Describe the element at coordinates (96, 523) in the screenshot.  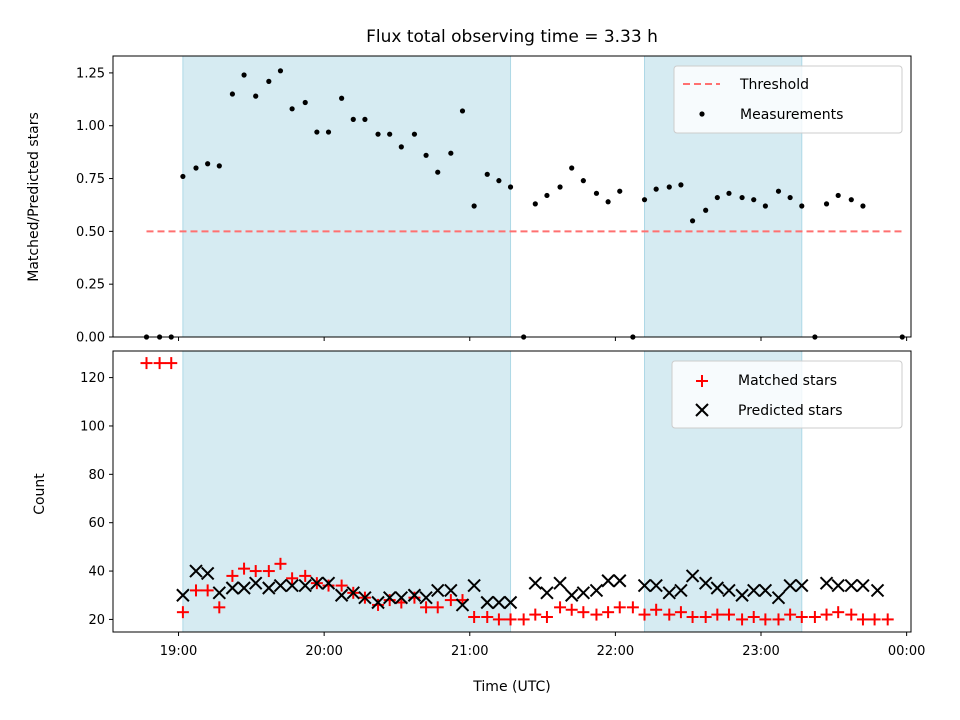
I see `bottom-y-tick-label: 60` at that location.